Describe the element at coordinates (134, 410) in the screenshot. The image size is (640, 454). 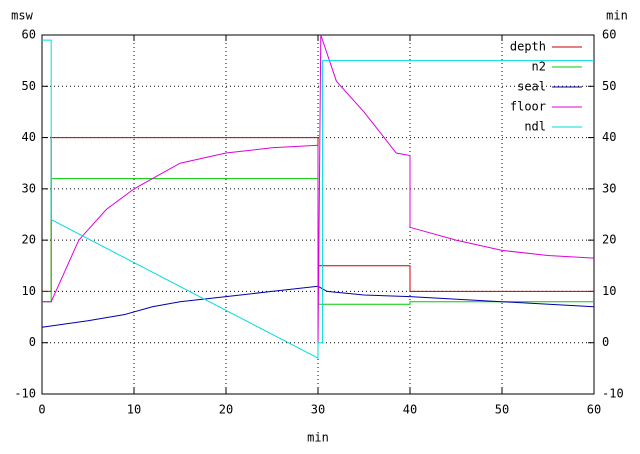
I see `x-tick-label: 10` at that location.